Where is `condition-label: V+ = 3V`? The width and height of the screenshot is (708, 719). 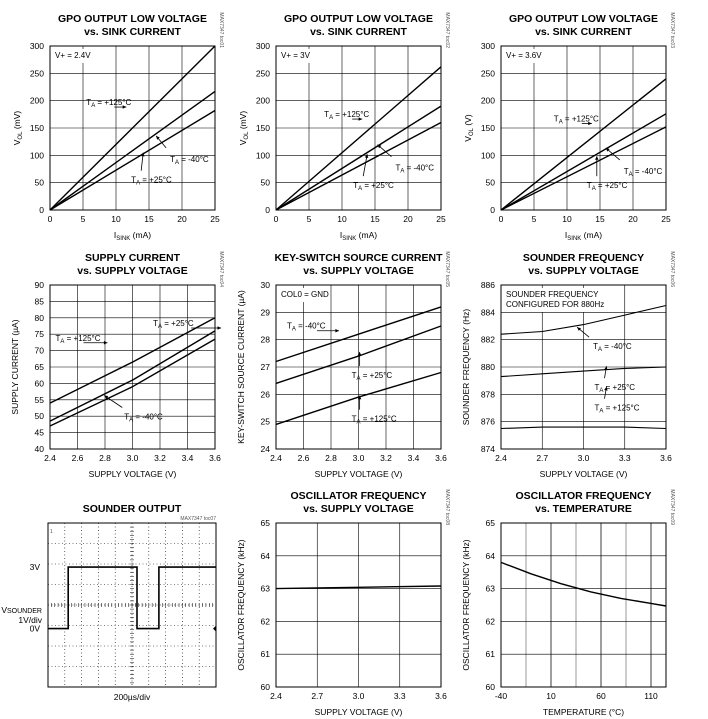 condition-label: V+ = 3V is located at coordinates (296, 55).